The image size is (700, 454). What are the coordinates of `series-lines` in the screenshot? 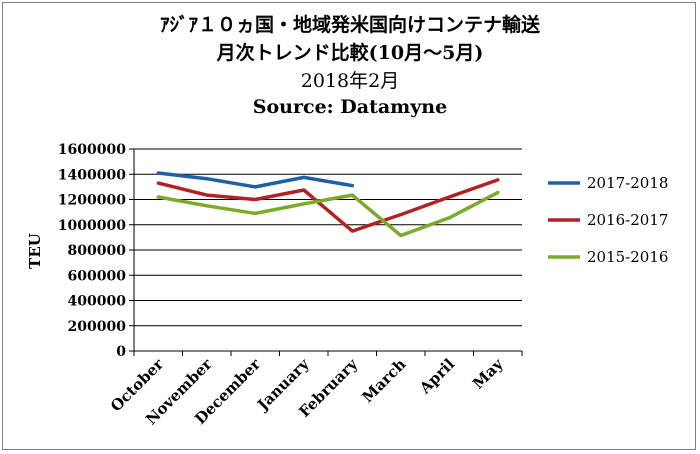 It's located at (328, 204).